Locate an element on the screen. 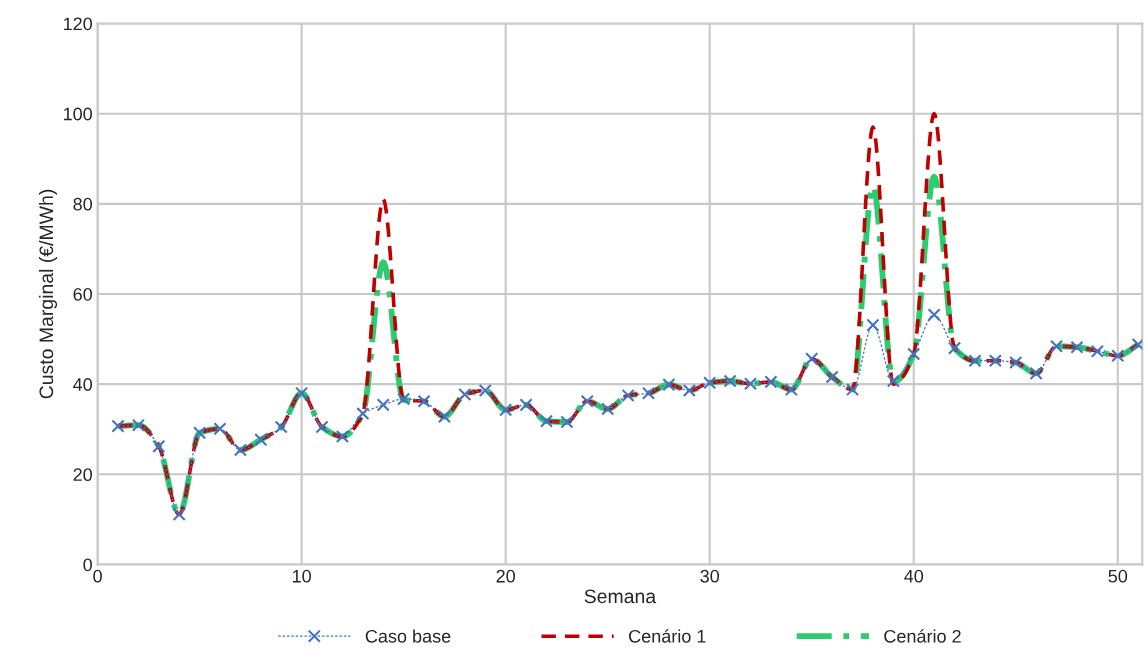 This screenshot has width=1148, height=672. legend-label: Caso base is located at coordinates (408, 636).